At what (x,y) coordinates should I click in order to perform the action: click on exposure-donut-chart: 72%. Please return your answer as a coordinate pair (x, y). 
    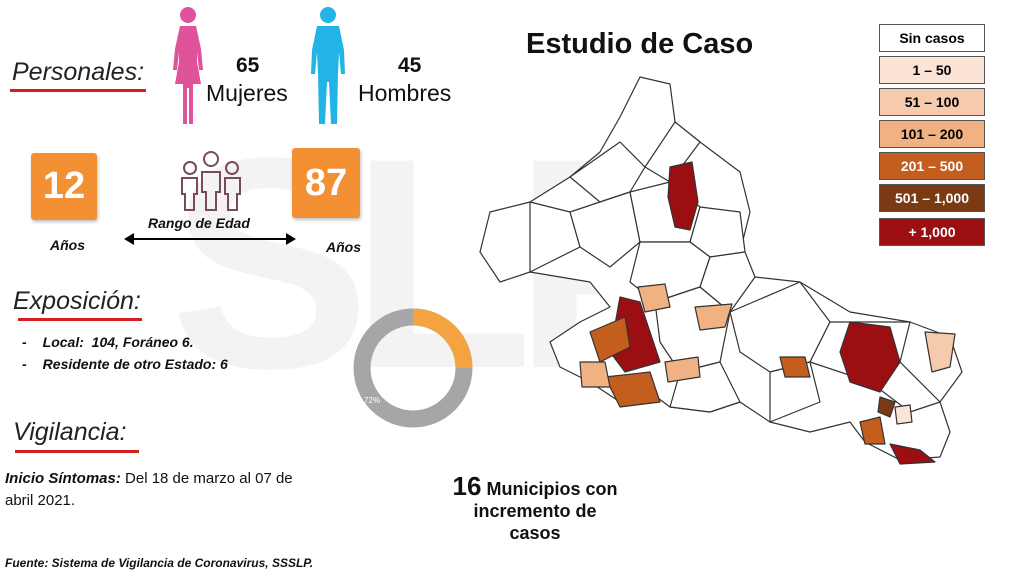
    Looking at the image, I should click on (413, 368).